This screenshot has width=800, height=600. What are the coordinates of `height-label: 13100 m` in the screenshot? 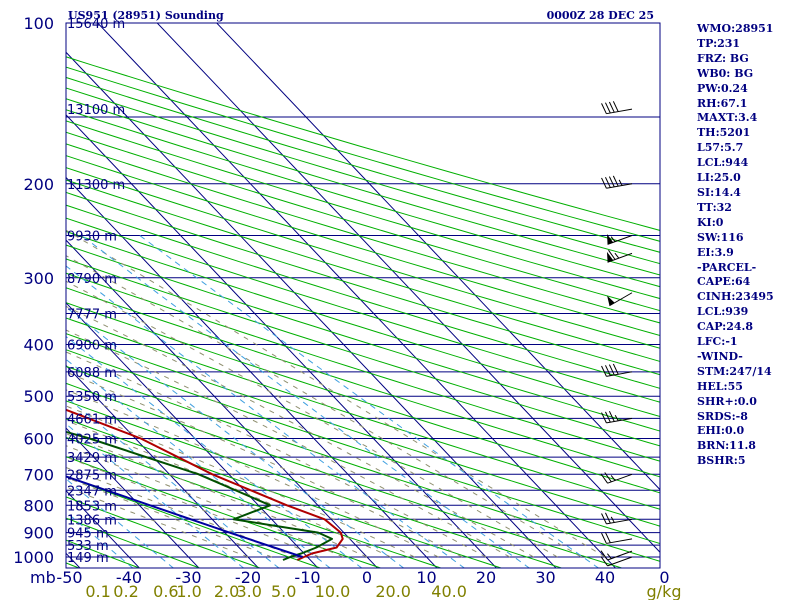 It's located at (96, 110).